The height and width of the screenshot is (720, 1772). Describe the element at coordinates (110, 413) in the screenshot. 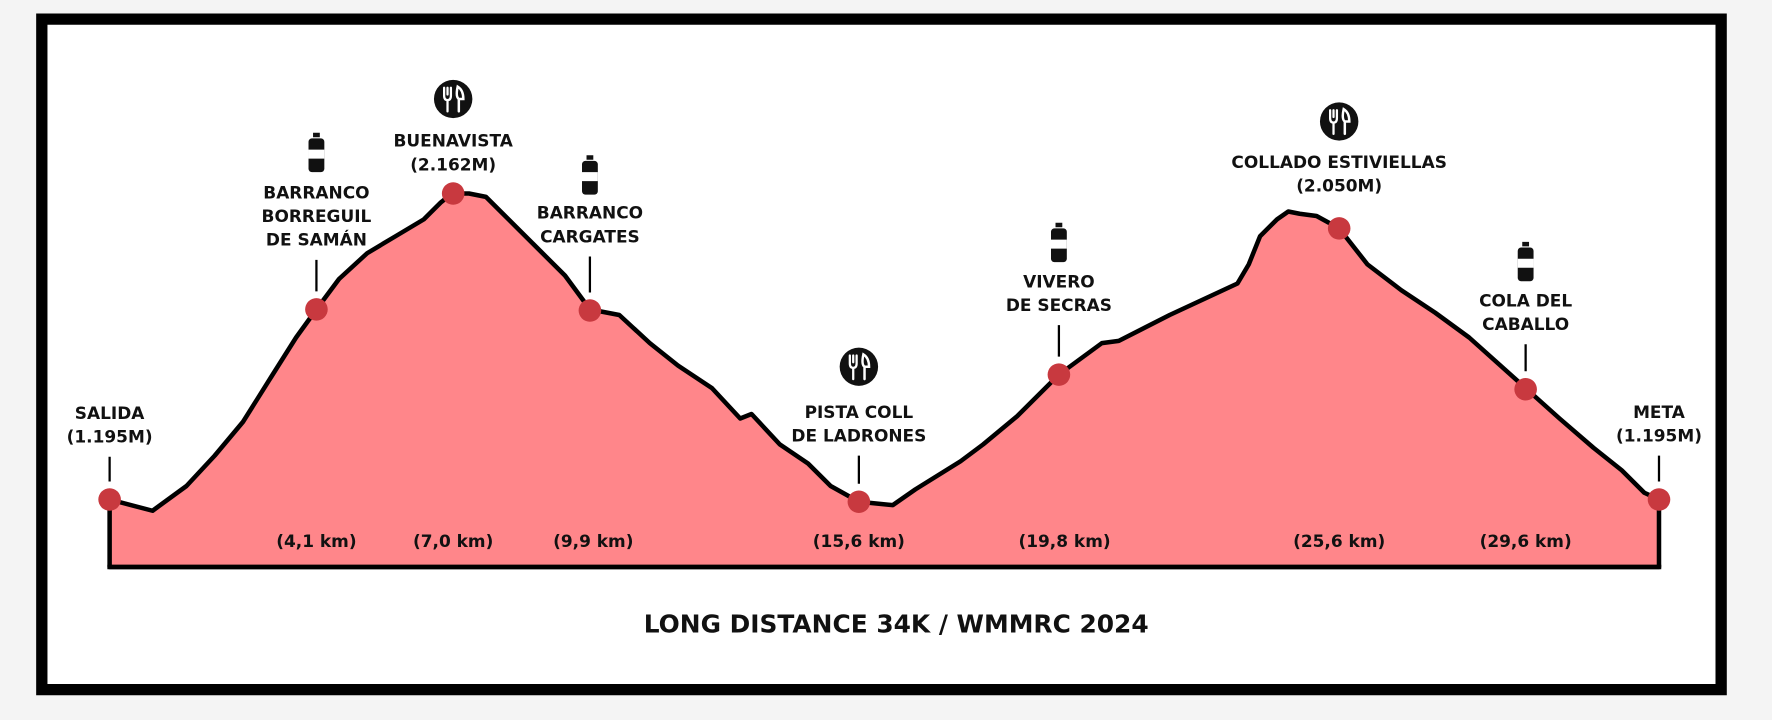

I see `checkpoint-label: SALIDA` at that location.